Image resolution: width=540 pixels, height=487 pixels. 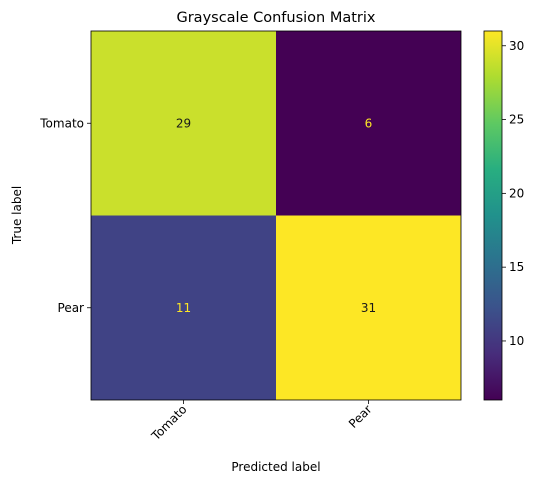 I want to click on y-axis-ticks: Tomato Pear, so click(x=65, y=215).